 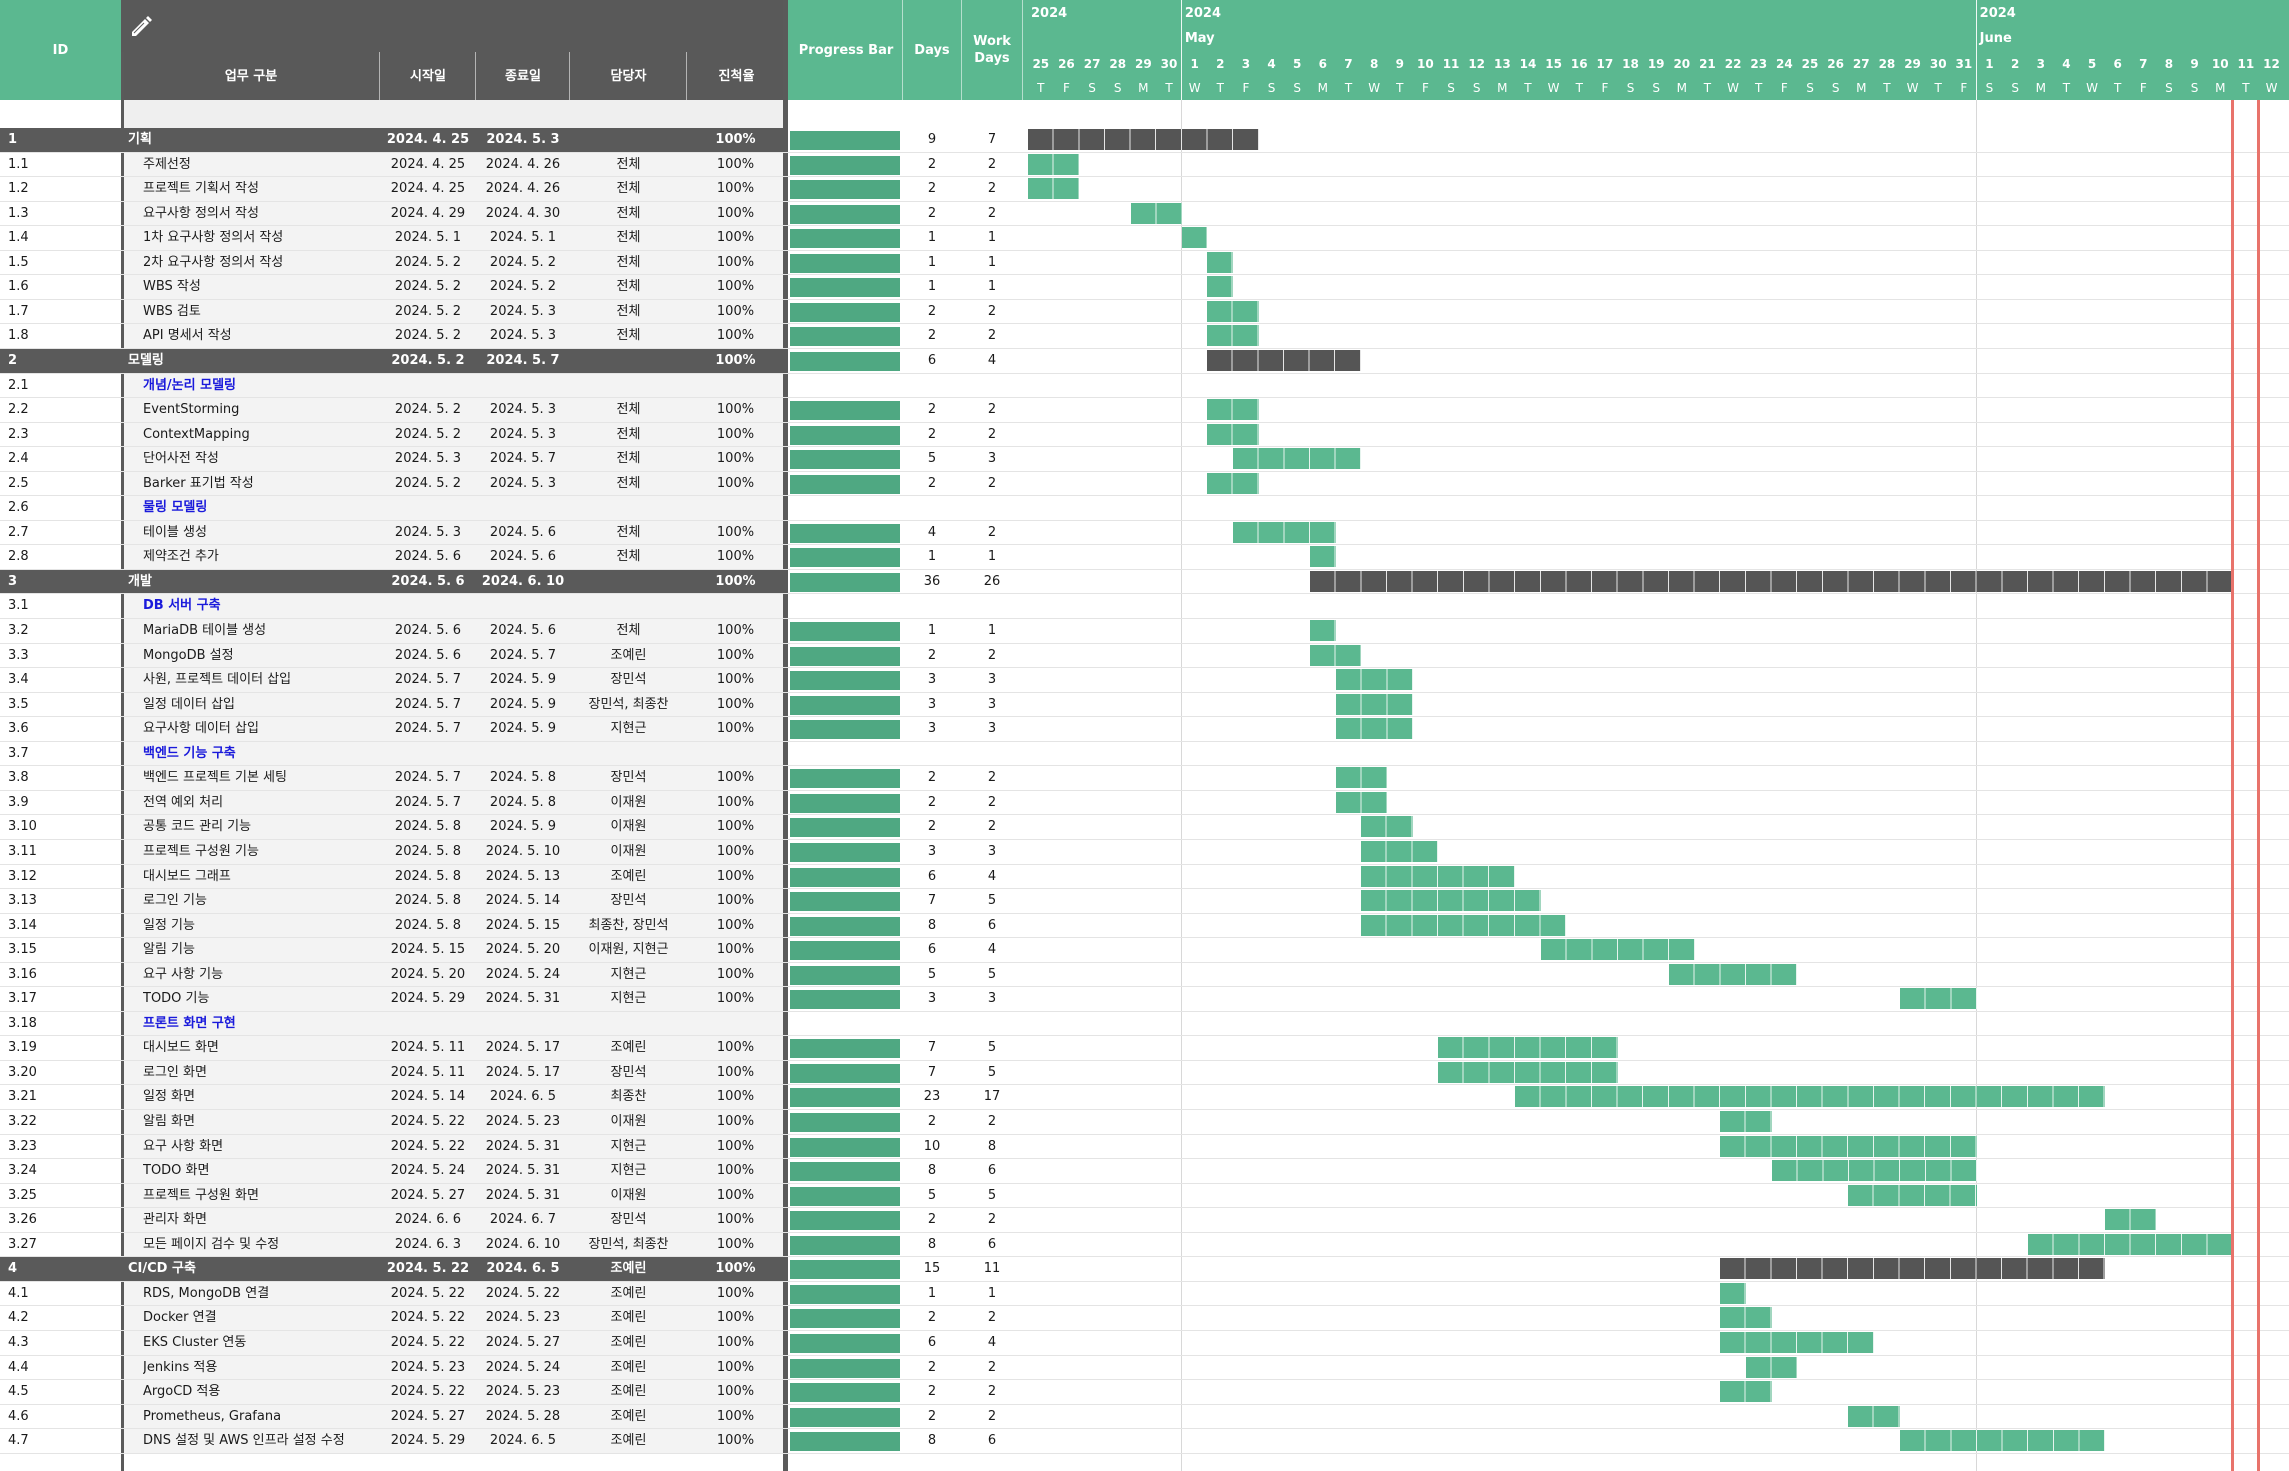 What do you see at coordinates (523, 729) in the screenshot?
I see `row-end: 2024. 5. 9` at bounding box center [523, 729].